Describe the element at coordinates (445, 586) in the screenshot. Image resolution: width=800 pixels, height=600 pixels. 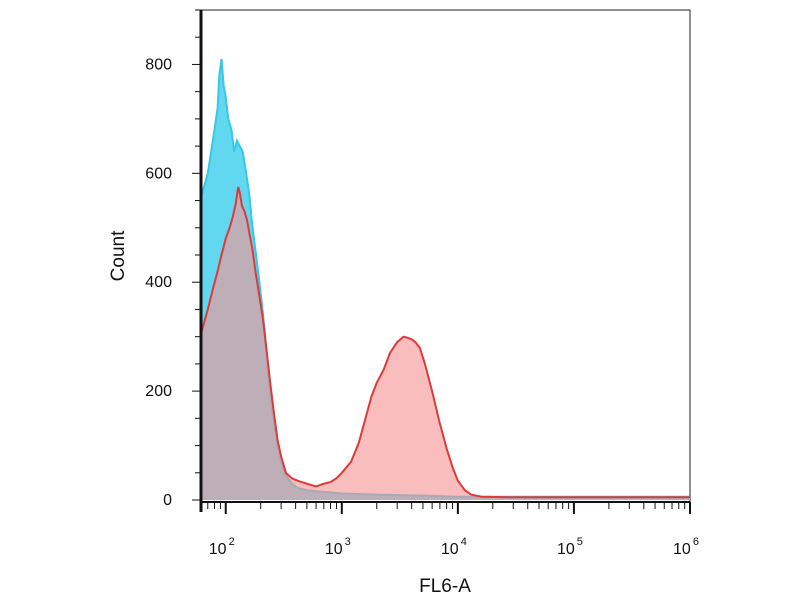
I see `x-axis-title: FL6-A` at that location.